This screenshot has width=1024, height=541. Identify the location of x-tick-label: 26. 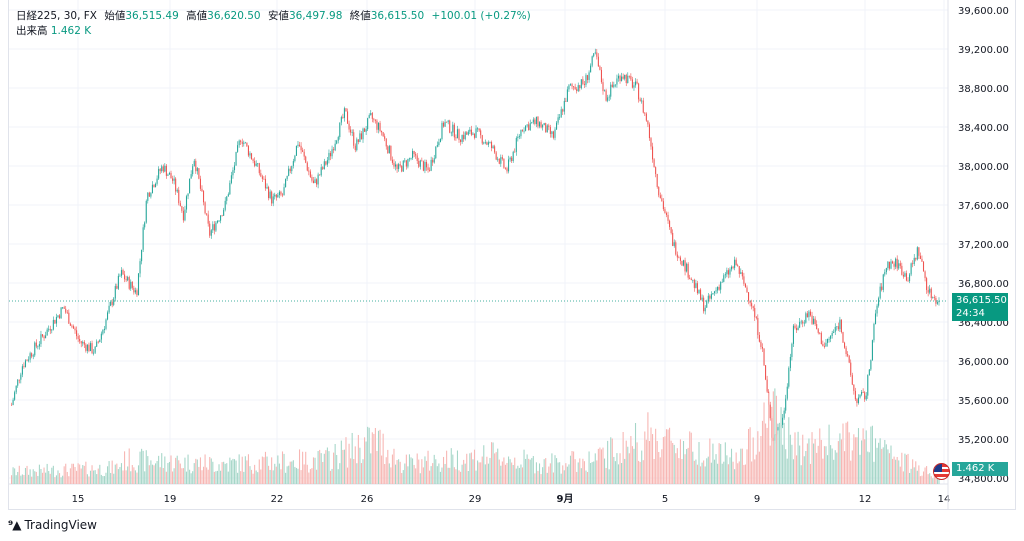
(367, 499).